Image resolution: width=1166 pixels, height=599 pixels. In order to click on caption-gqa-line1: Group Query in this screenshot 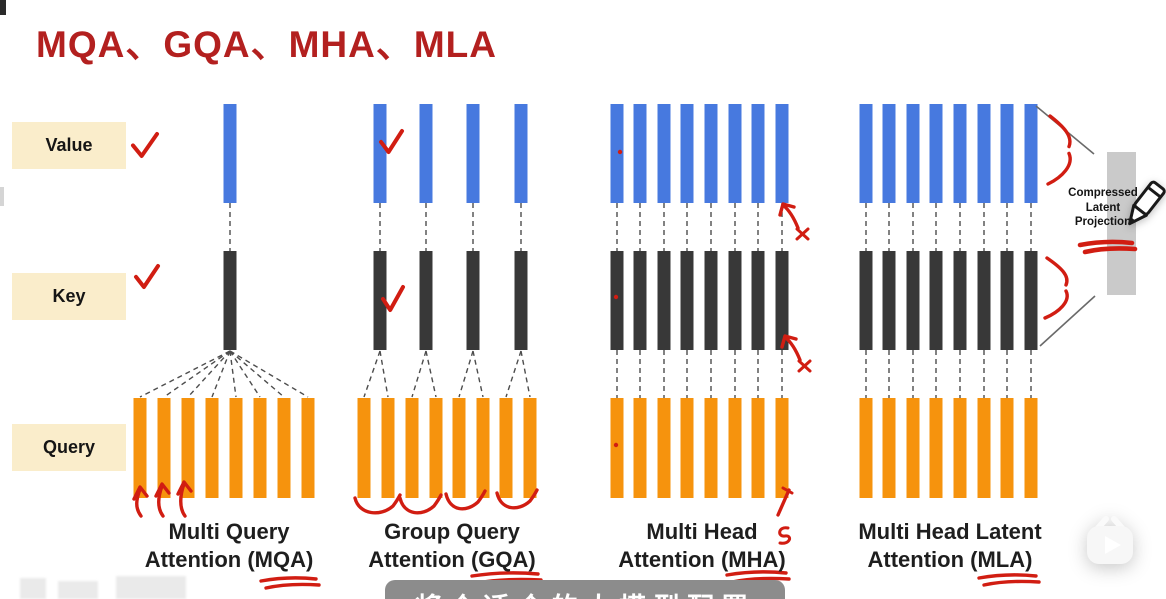, I will do `click(452, 531)`.